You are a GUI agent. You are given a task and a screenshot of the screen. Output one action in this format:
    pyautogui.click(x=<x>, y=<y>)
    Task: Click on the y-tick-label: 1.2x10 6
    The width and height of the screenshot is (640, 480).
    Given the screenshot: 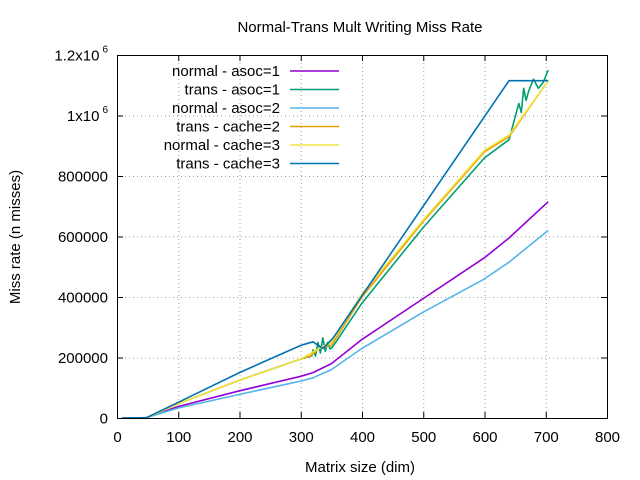 What is the action you would take?
    pyautogui.click(x=81, y=55)
    